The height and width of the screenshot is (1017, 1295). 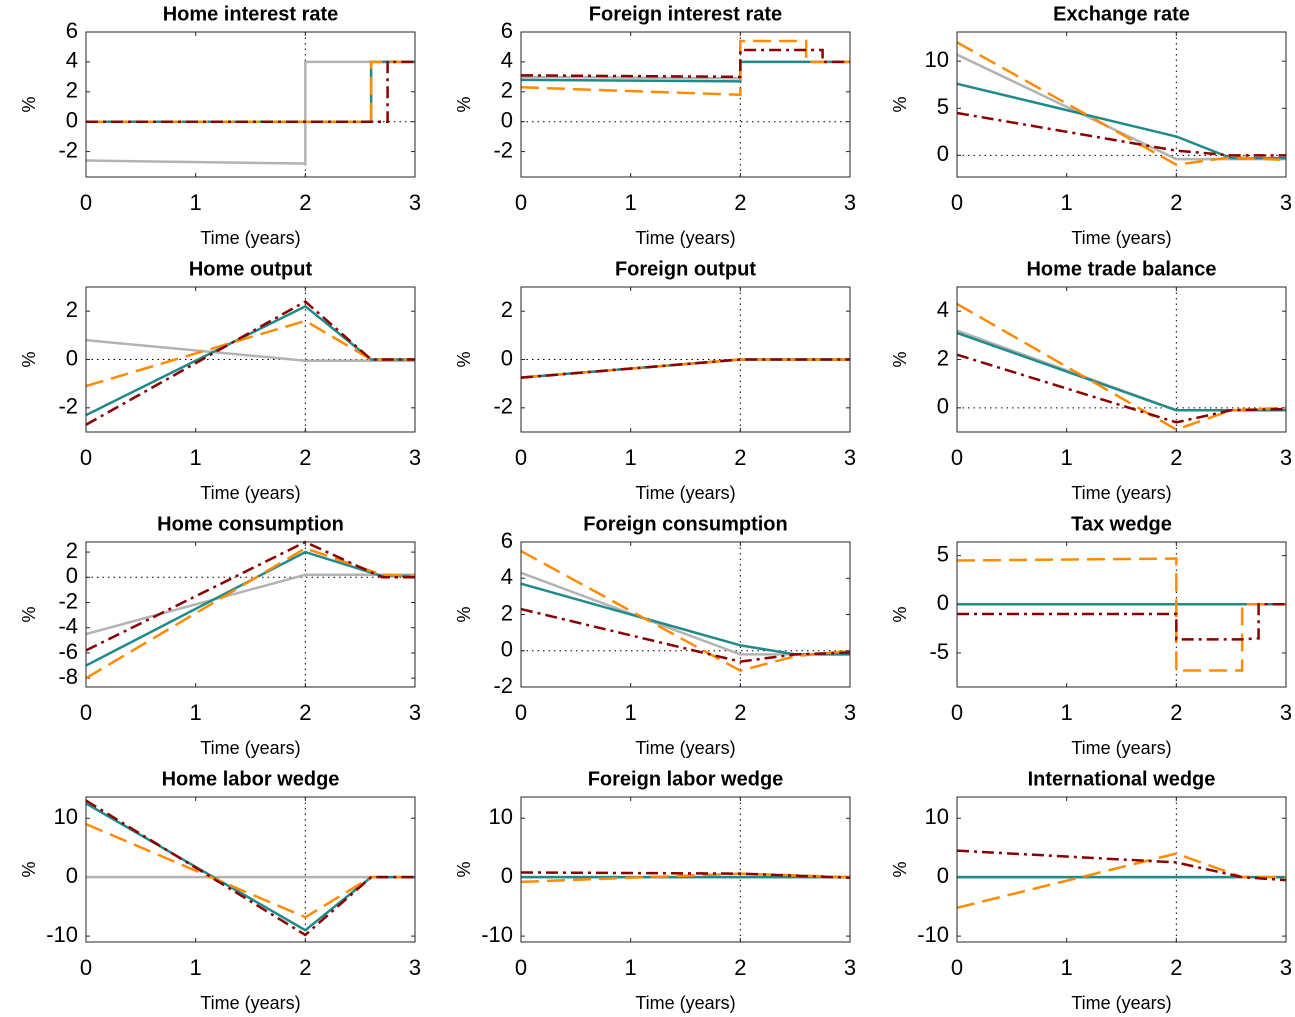 I want to click on y-tick-label: -5, so click(x=939, y=651).